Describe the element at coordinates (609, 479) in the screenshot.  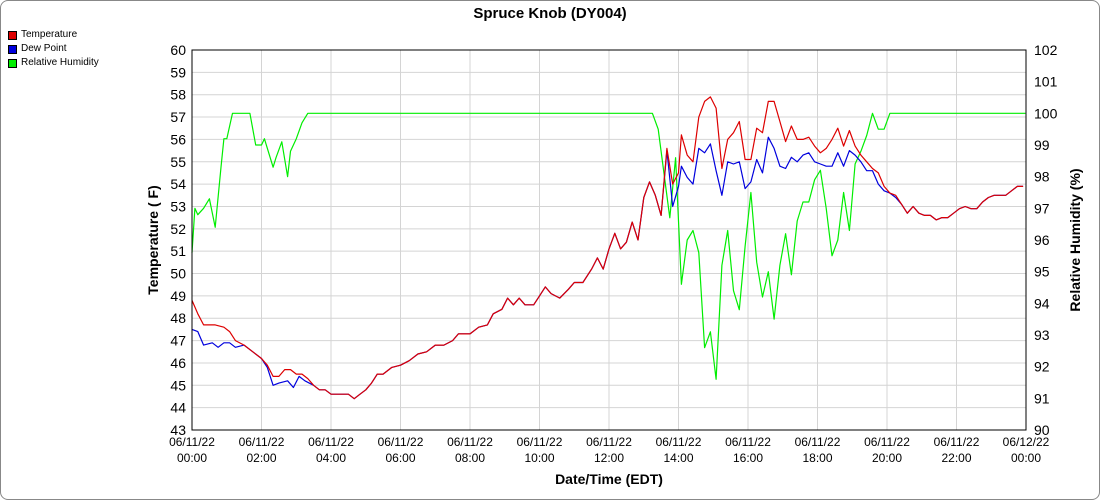
I see `x-axis-label: Date/Time (EDT)` at that location.